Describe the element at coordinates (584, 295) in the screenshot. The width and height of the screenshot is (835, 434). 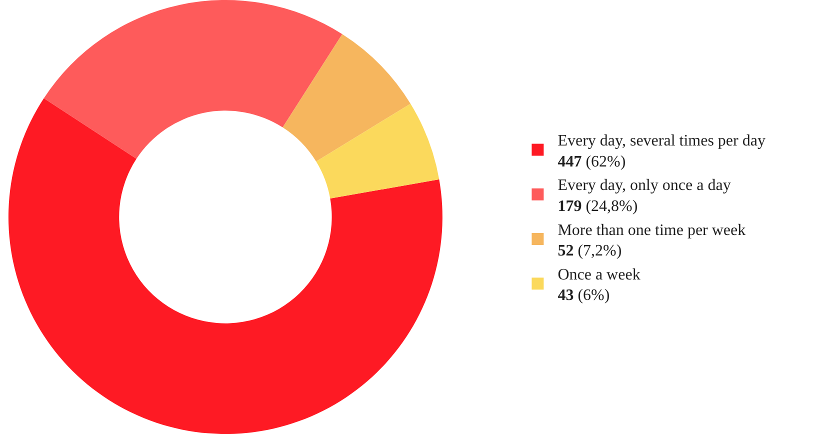
I see `data-label: 43 (6%)` at that location.